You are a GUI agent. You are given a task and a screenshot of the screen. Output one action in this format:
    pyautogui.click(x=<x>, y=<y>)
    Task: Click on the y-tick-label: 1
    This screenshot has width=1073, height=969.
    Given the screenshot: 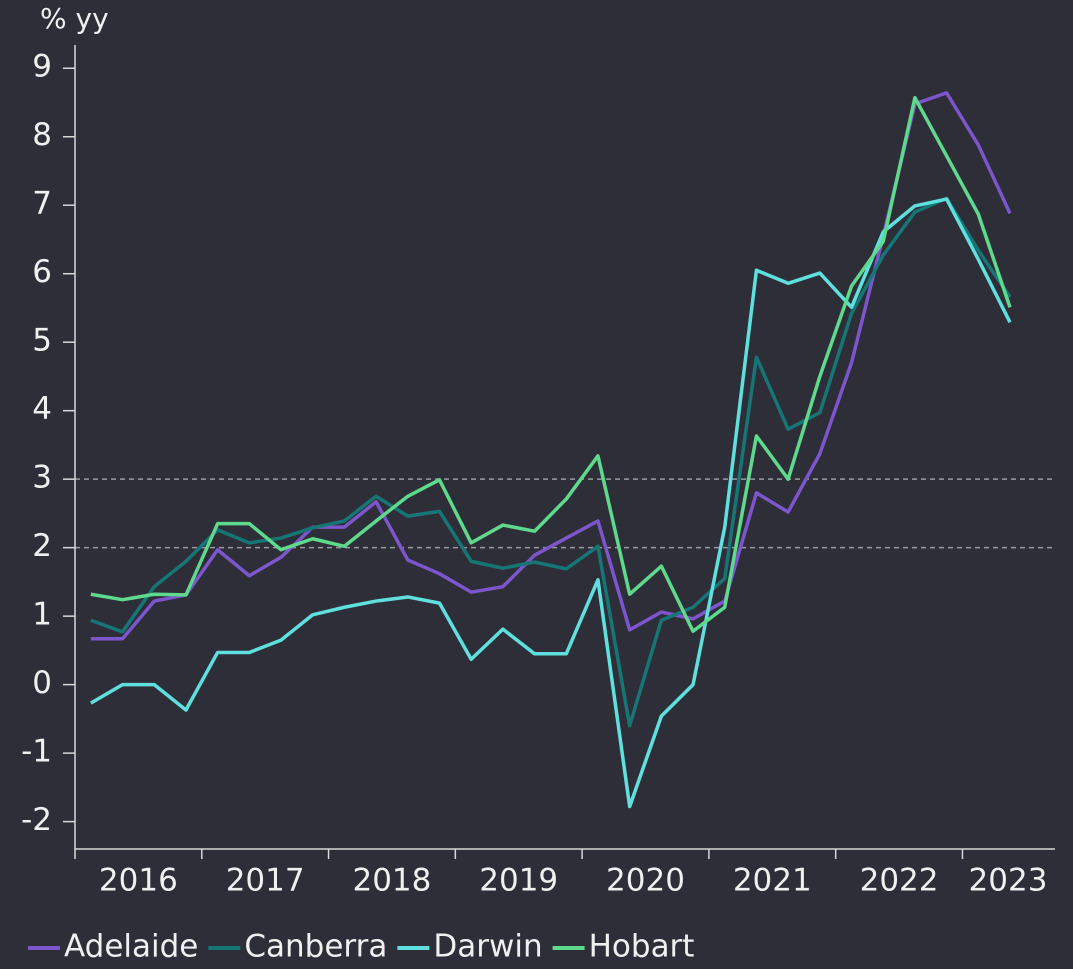 What is the action you would take?
    pyautogui.click(x=42, y=615)
    